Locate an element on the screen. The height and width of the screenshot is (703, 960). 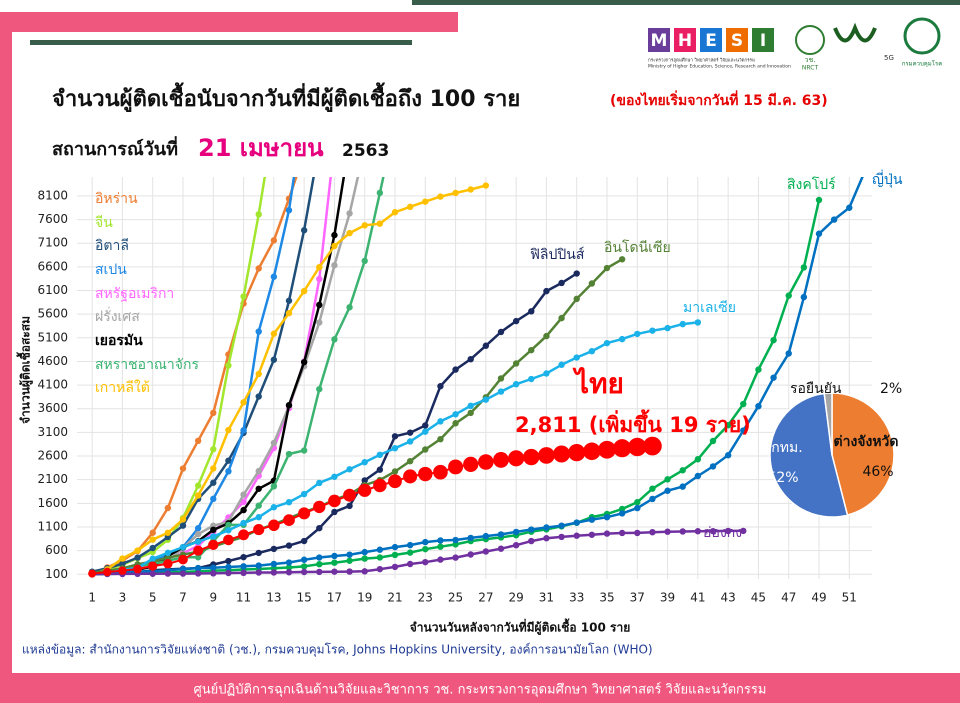
top-line is located at coordinates (686, 2).